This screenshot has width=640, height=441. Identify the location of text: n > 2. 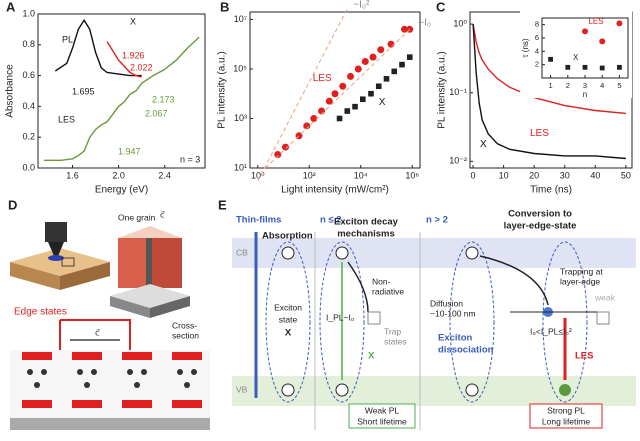
(437, 220).